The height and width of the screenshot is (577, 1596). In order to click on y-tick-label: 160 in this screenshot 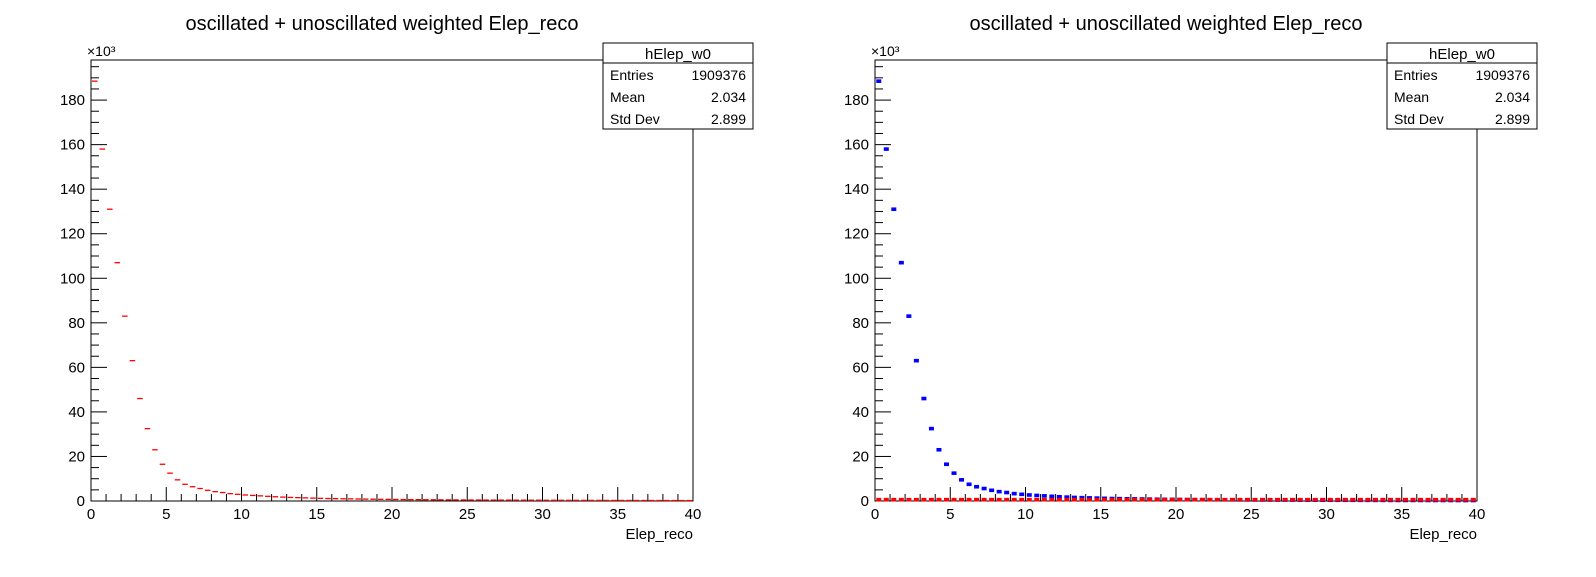, I will do `click(856, 145)`.